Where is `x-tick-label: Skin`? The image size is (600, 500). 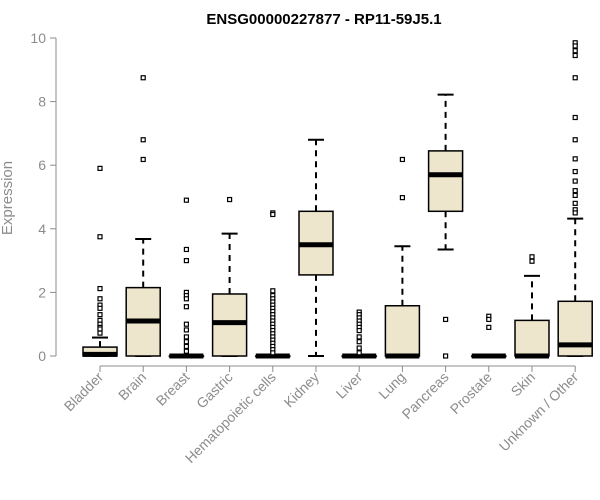
x-tick-label: Skin is located at coordinates (523, 384).